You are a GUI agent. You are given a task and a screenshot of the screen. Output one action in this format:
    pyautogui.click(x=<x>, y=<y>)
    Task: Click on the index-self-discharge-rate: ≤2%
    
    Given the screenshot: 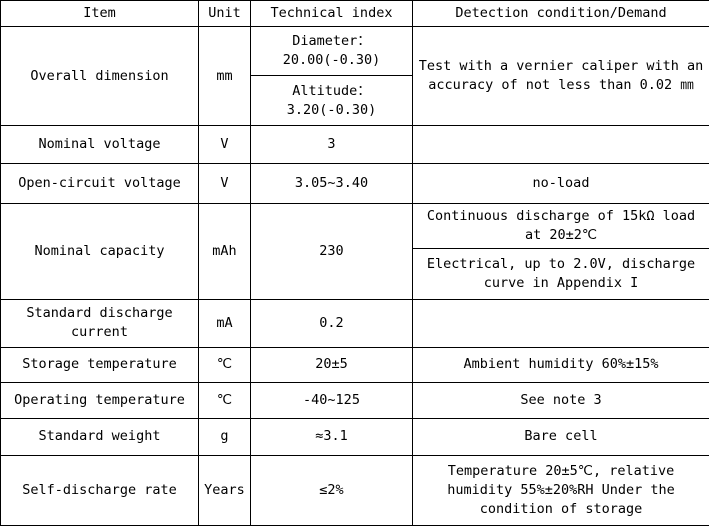 What is the action you would take?
    pyautogui.click(x=331, y=490)
    